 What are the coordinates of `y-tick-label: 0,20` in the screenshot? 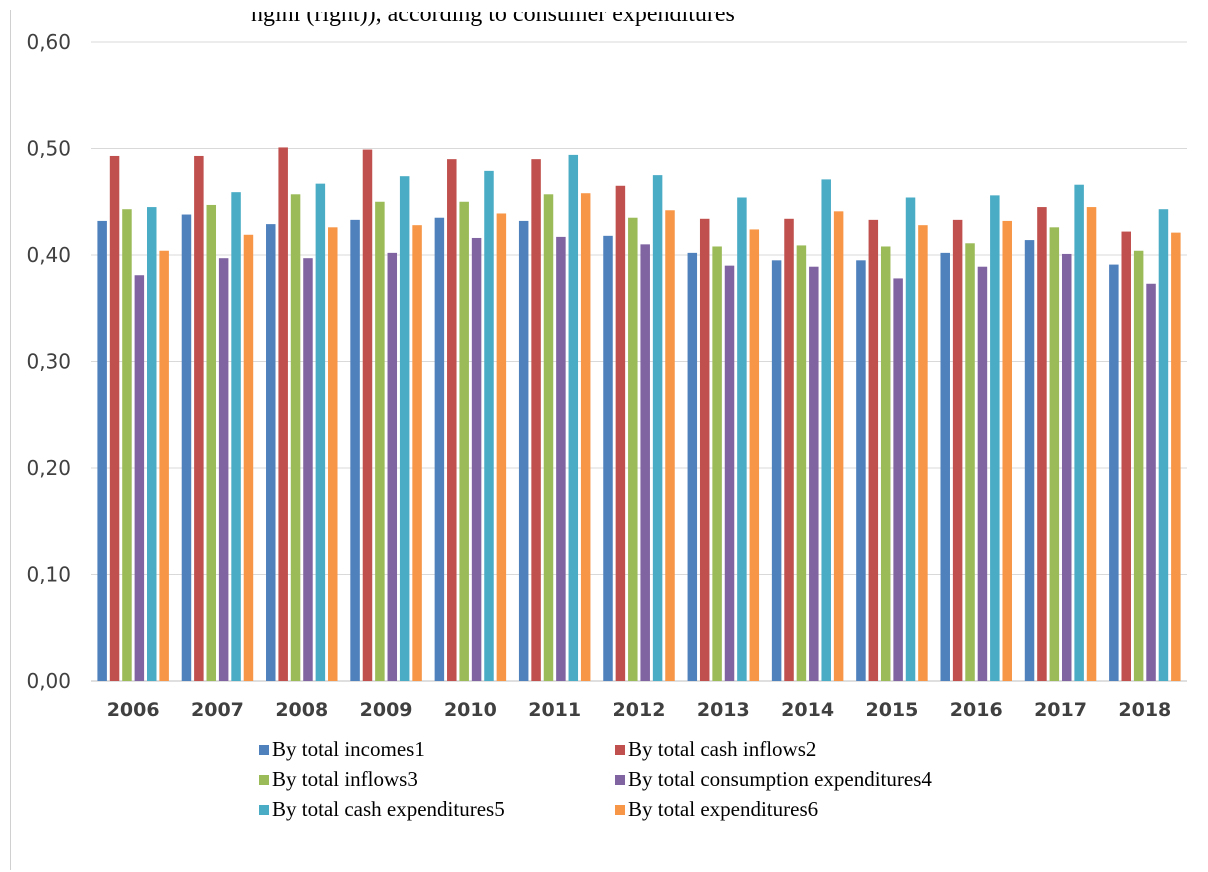 It's located at (48, 468).